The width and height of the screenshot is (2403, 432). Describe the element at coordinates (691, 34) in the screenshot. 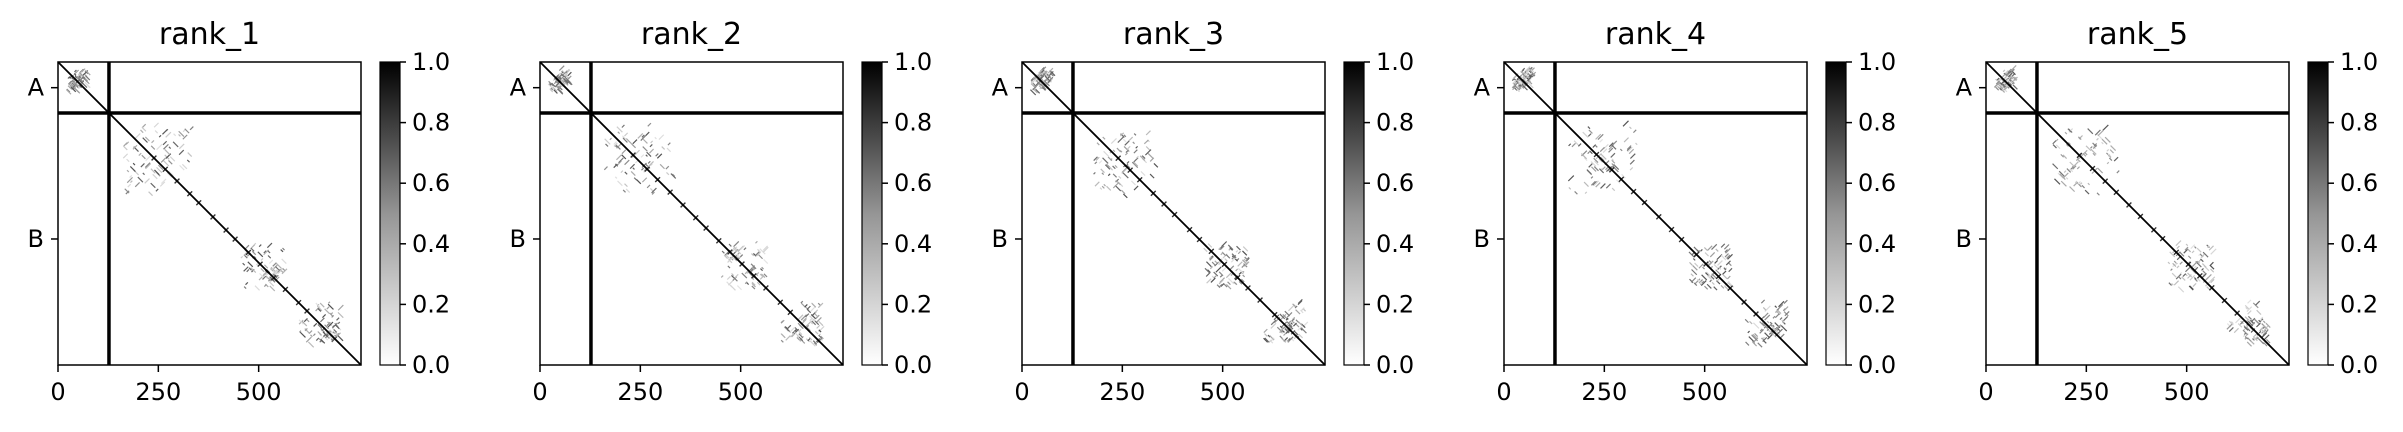

I see `subplot-title: rank_2` at that location.